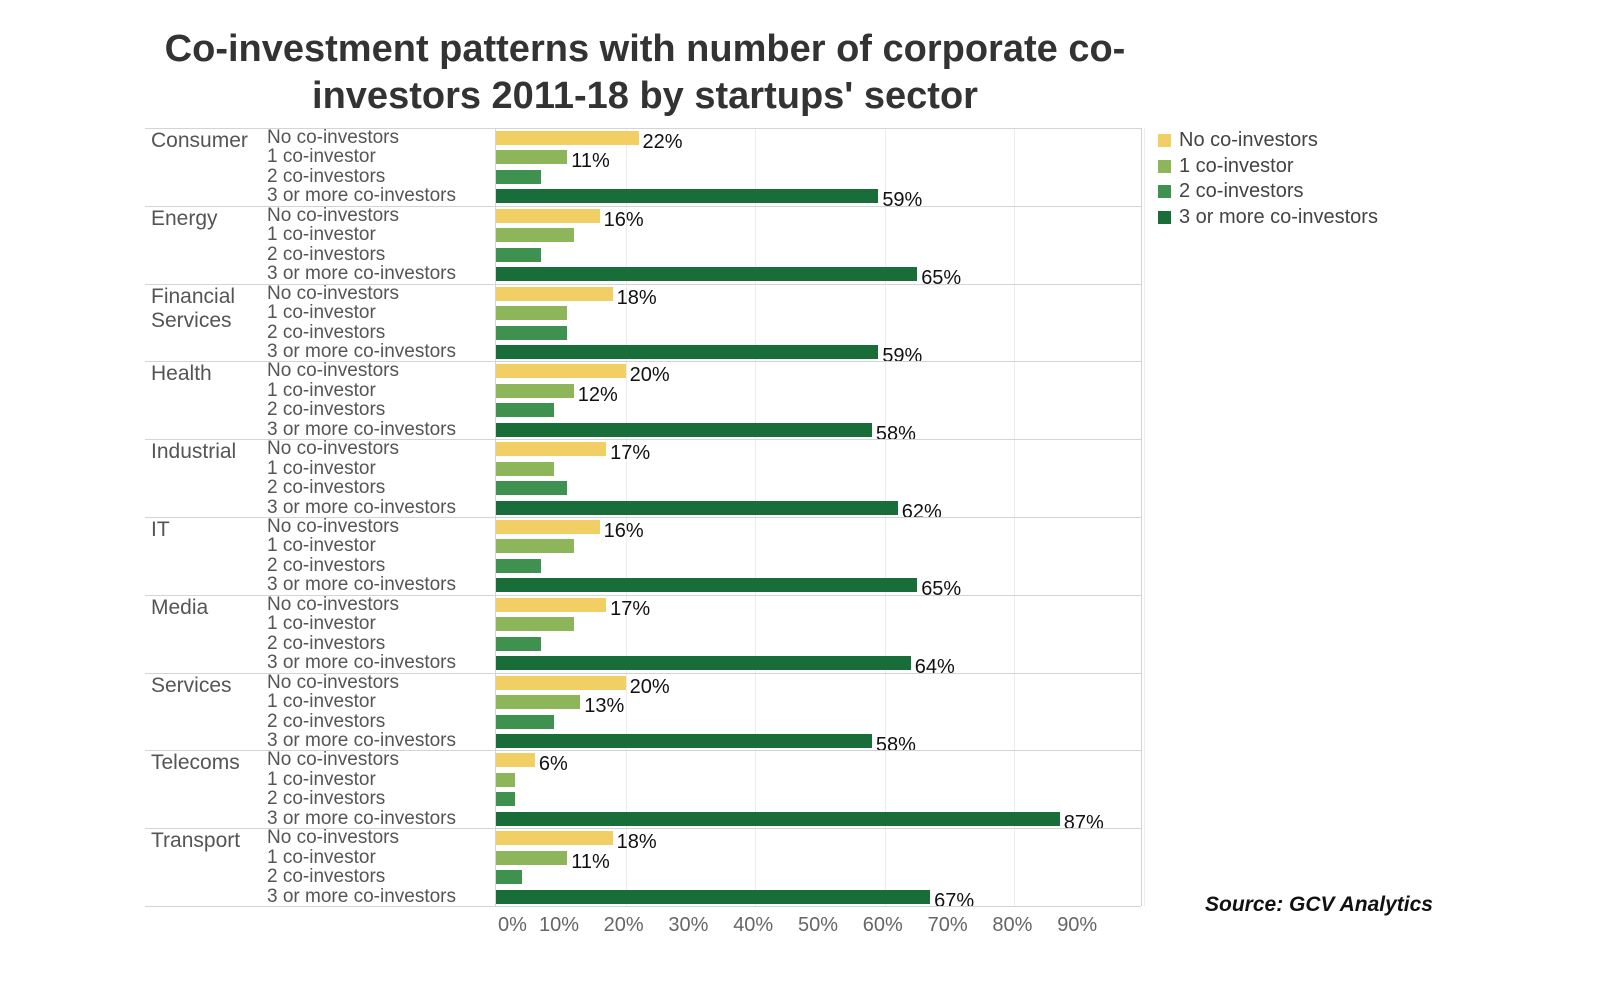 Image resolution: width=1613 pixels, height=988 pixels. I want to click on x-tick-label: 10%, so click(559, 925).